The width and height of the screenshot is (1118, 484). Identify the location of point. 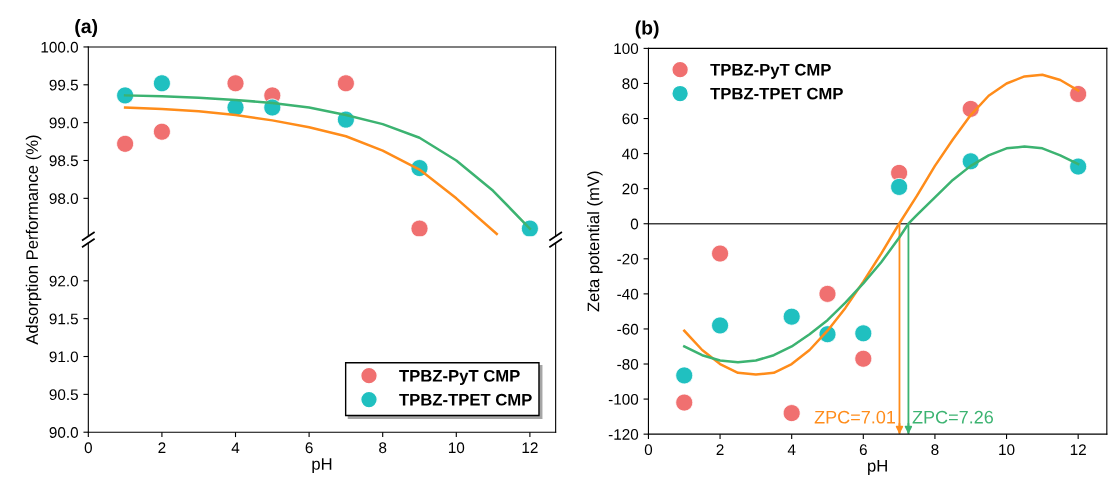
(827, 293).